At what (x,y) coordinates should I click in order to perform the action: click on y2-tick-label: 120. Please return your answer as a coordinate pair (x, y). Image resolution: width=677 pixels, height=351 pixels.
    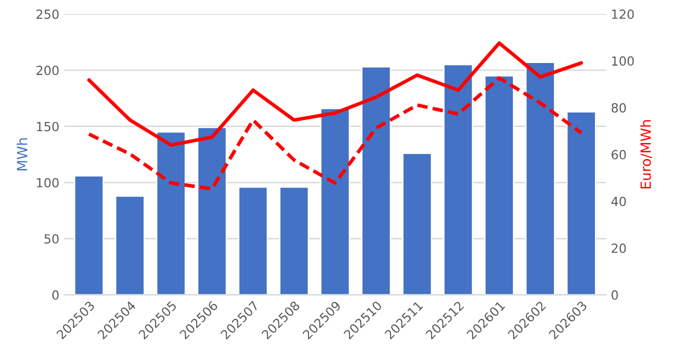
    Looking at the image, I should click on (623, 14).